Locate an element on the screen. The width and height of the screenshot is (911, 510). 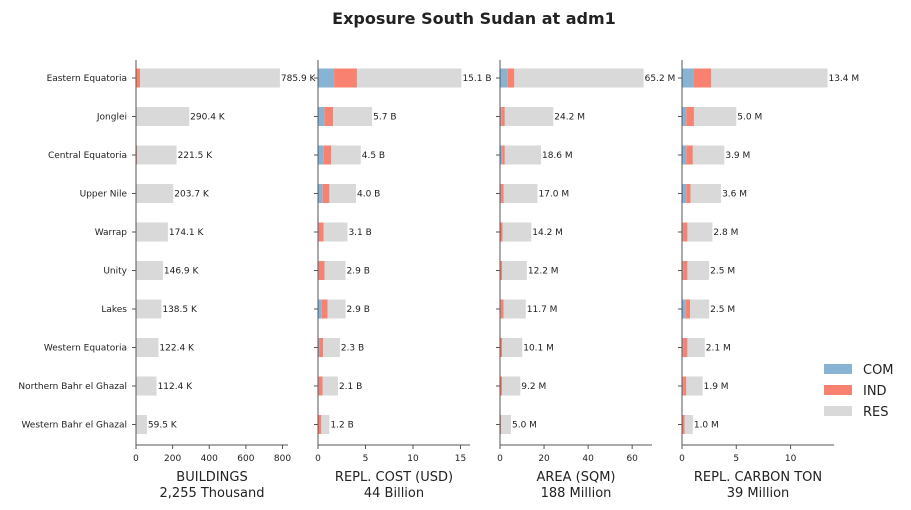
value-label-unity: 146.9 K is located at coordinates (182, 272).